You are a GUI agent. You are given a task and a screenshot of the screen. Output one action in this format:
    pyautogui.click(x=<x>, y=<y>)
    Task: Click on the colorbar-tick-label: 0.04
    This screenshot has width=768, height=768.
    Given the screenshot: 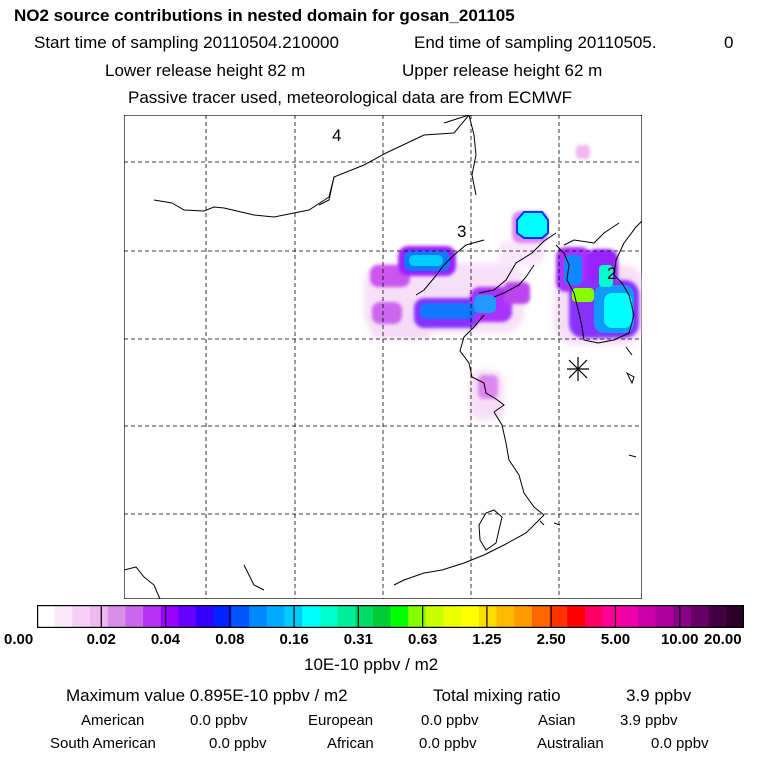 What is the action you would take?
    pyautogui.click(x=165, y=639)
    